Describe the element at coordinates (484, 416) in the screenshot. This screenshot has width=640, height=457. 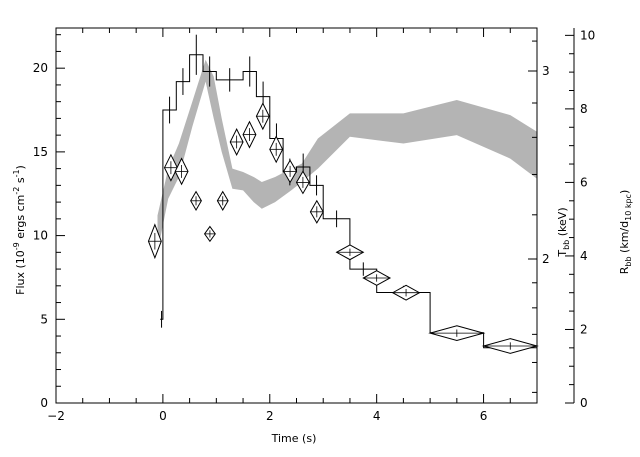
I see `x-tick-label: 6` at that location.